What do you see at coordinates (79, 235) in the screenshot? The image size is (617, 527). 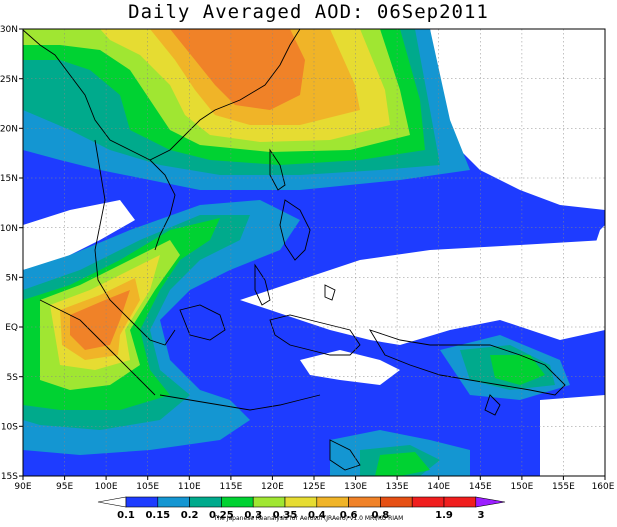 I see `low-aod-region-west` at bounding box center [79, 235].